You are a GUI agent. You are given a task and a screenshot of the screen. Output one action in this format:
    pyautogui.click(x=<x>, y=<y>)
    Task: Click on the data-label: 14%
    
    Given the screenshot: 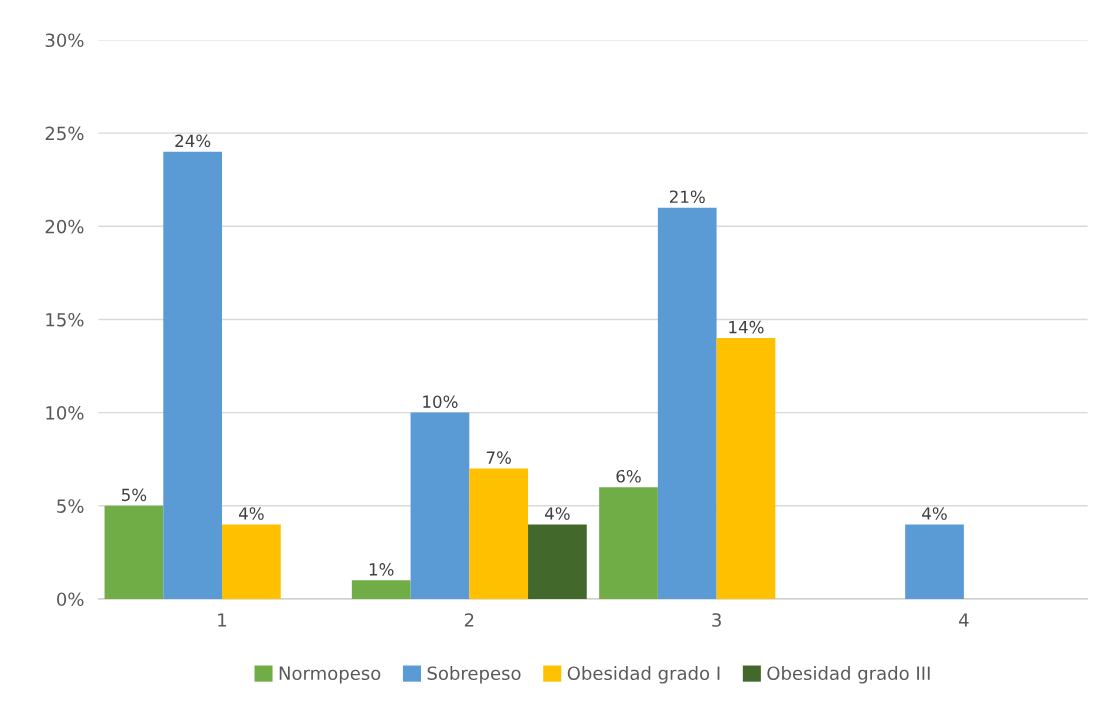 What is the action you would take?
    pyautogui.click(x=746, y=327)
    